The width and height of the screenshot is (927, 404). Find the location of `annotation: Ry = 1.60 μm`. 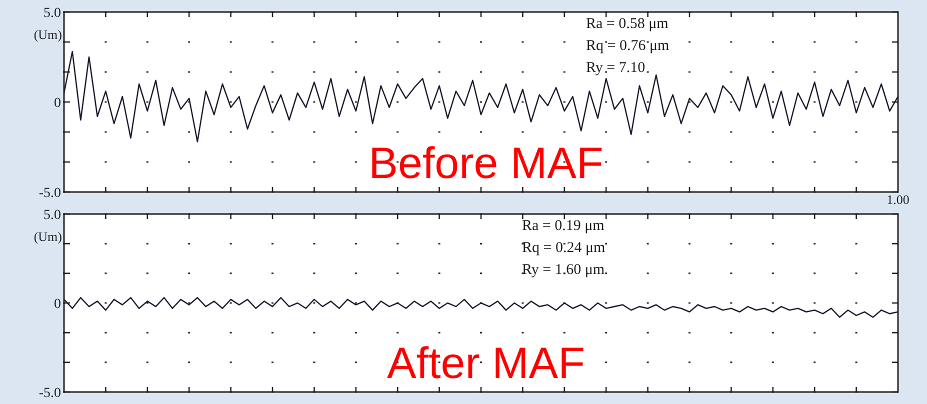

annotation: Ry = 1.60 μm is located at coordinates (563, 270).